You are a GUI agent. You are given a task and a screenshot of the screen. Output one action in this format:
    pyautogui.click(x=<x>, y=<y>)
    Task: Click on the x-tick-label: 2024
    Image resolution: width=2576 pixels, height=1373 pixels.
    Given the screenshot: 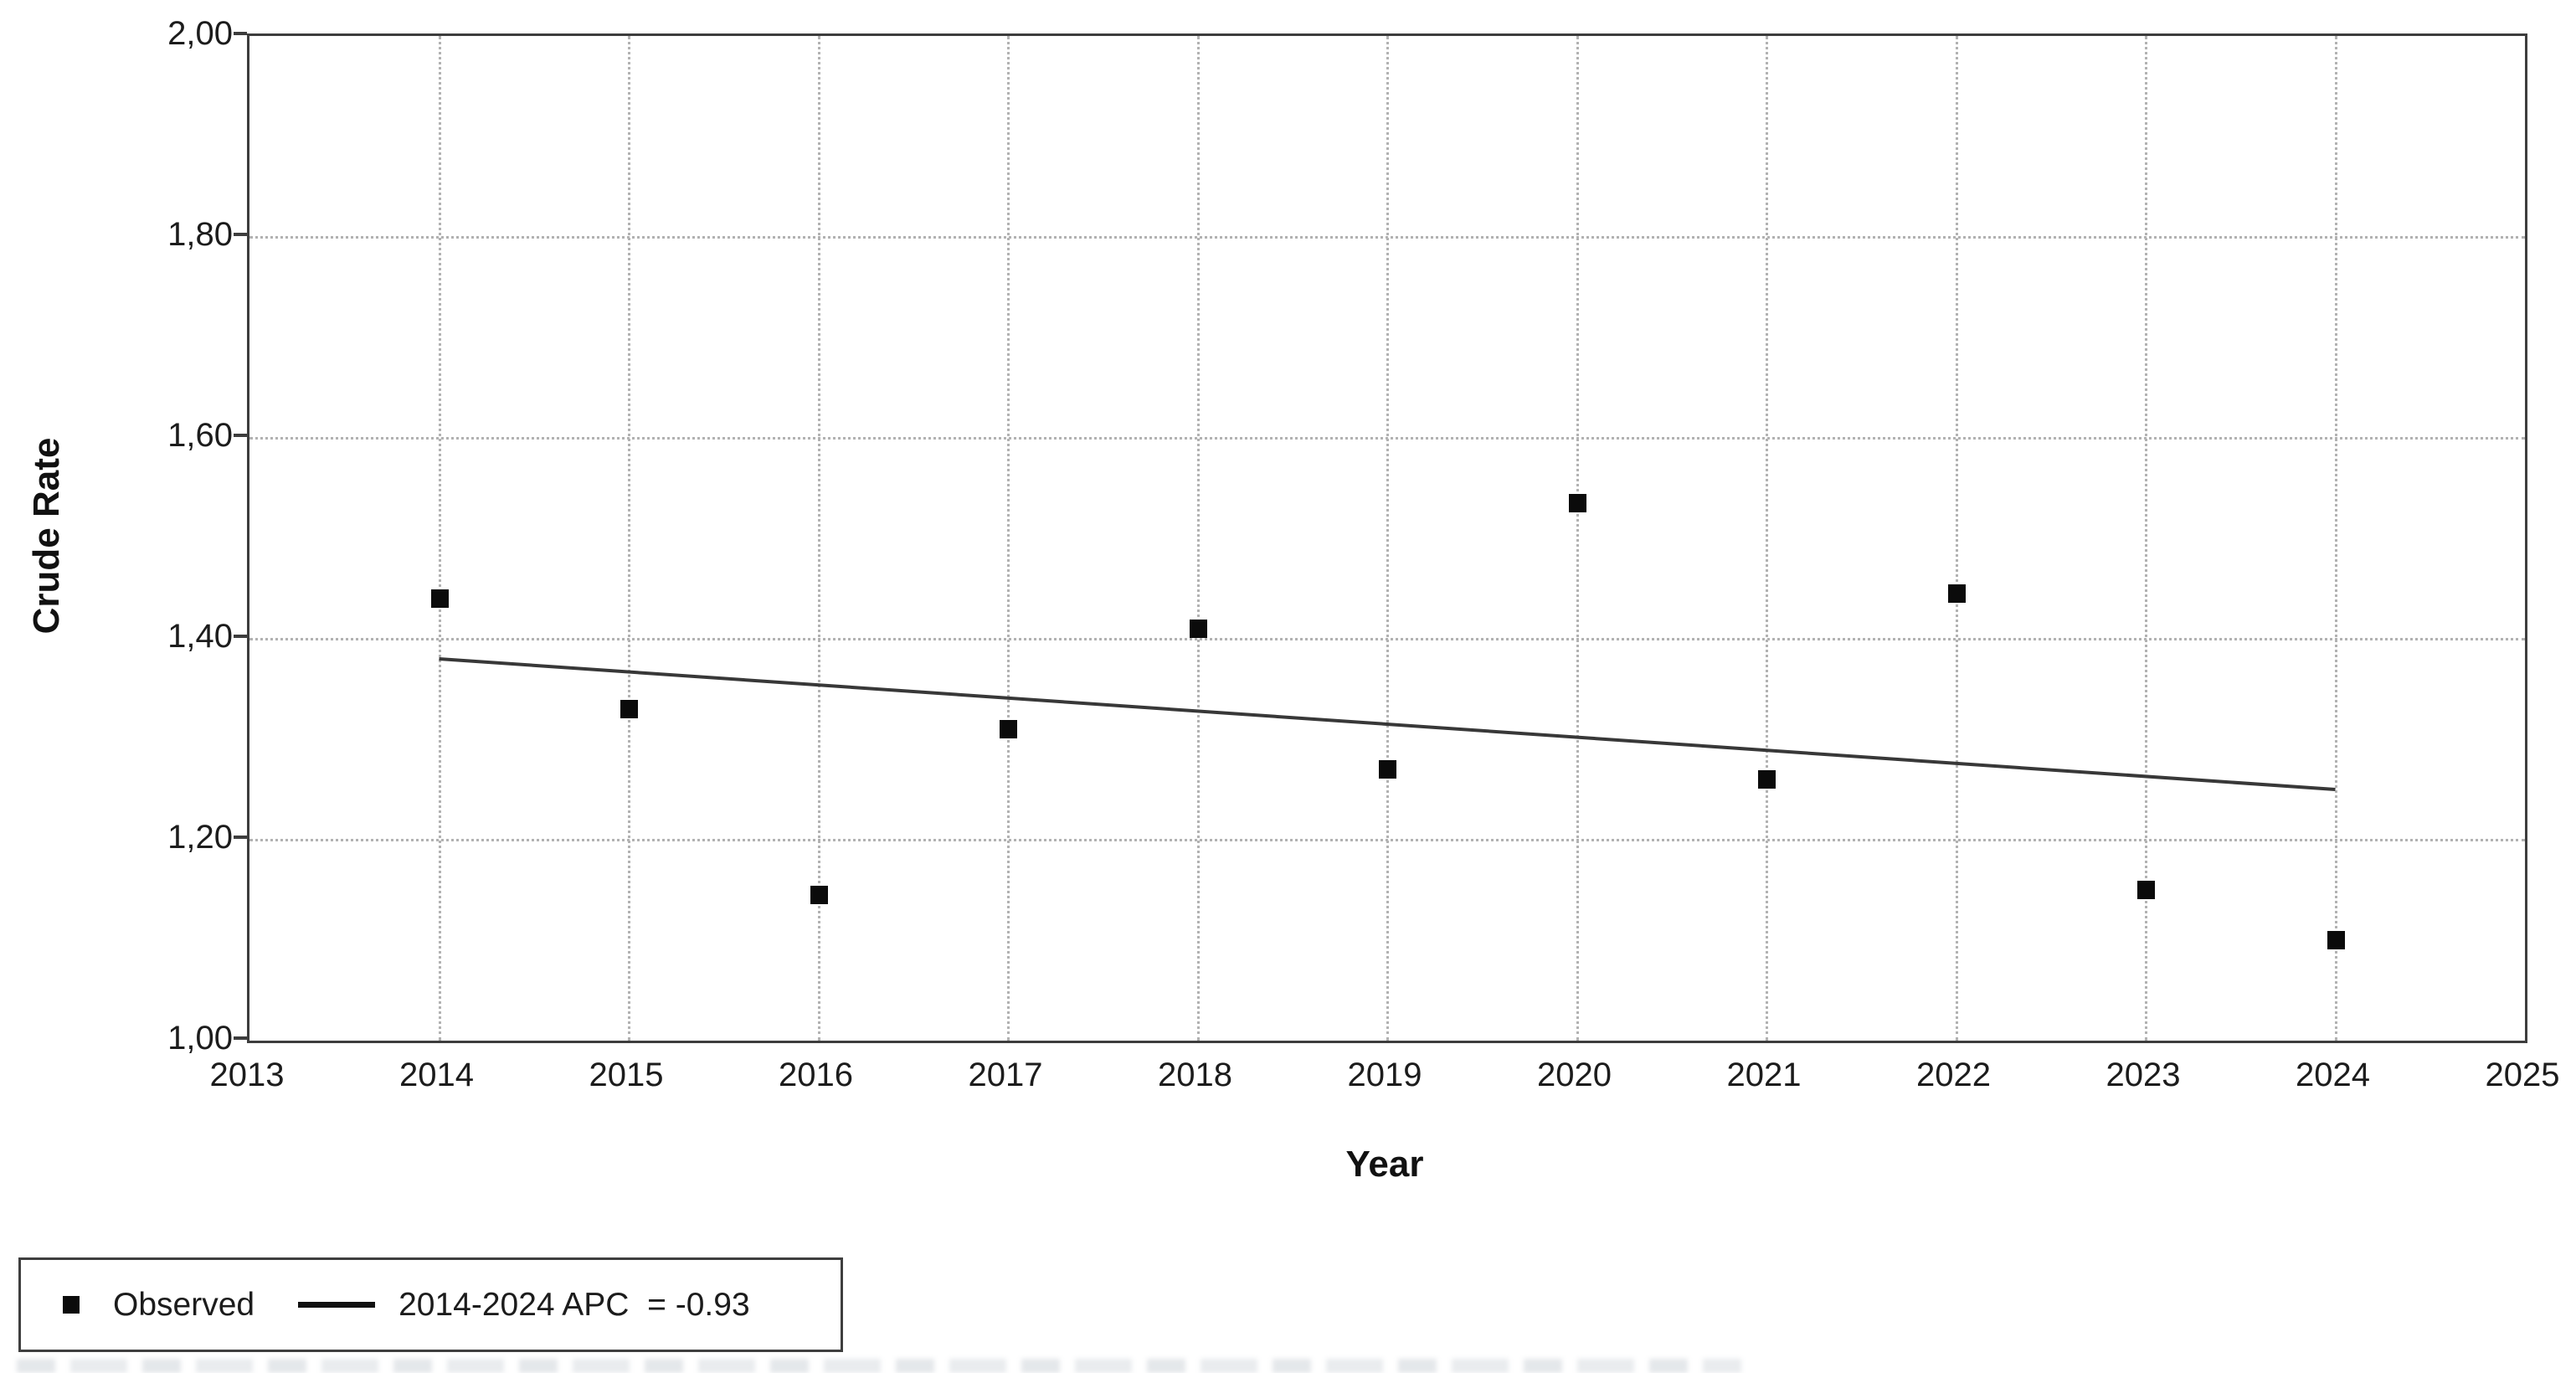 What is the action you would take?
    pyautogui.click(x=2333, y=1075)
    